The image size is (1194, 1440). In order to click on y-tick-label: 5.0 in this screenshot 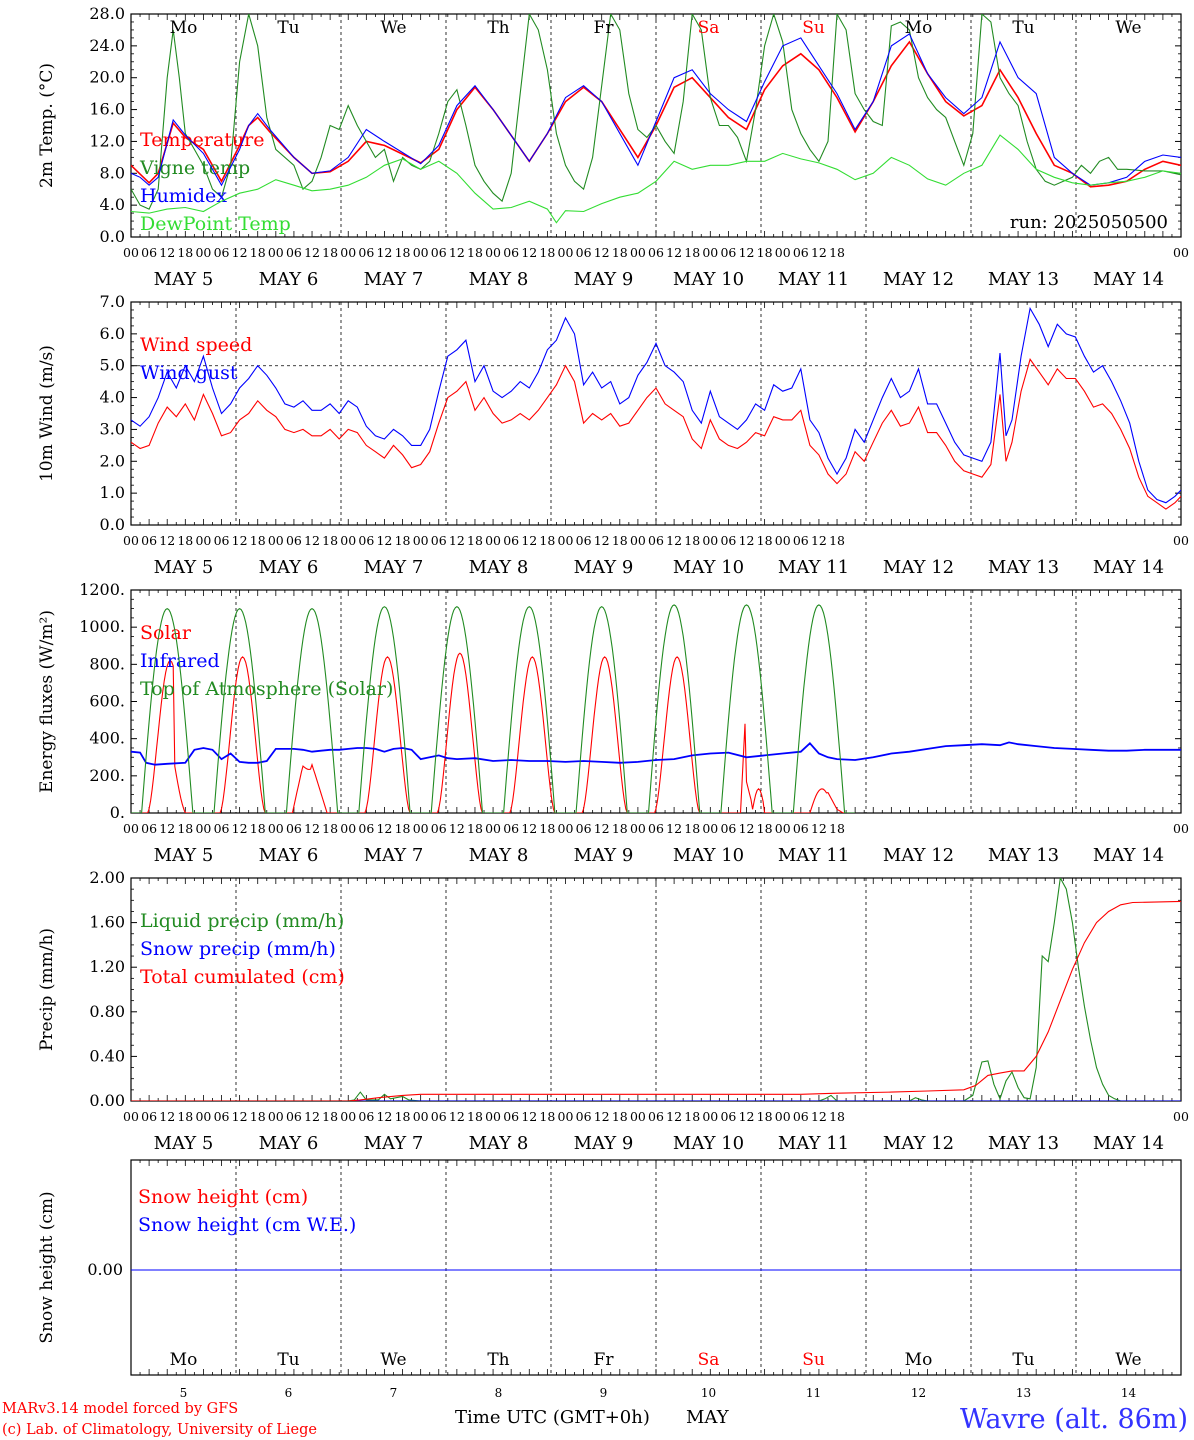, I will do `click(112, 365)`.